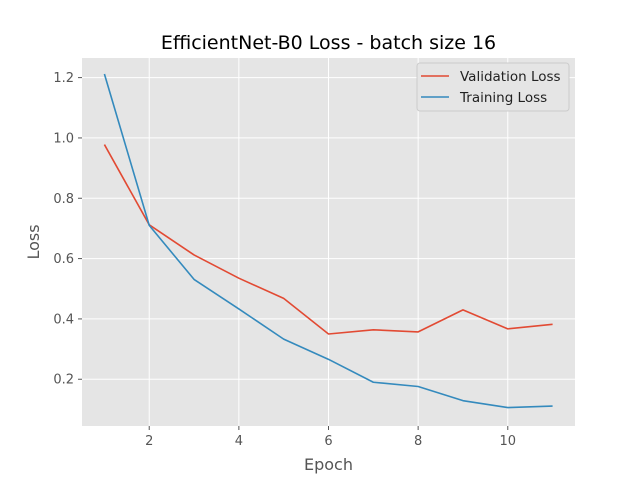 Image resolution: width=640 pixels, height=480 pixels. I want to click on y-axis-label: Loss, so click(33, 241).